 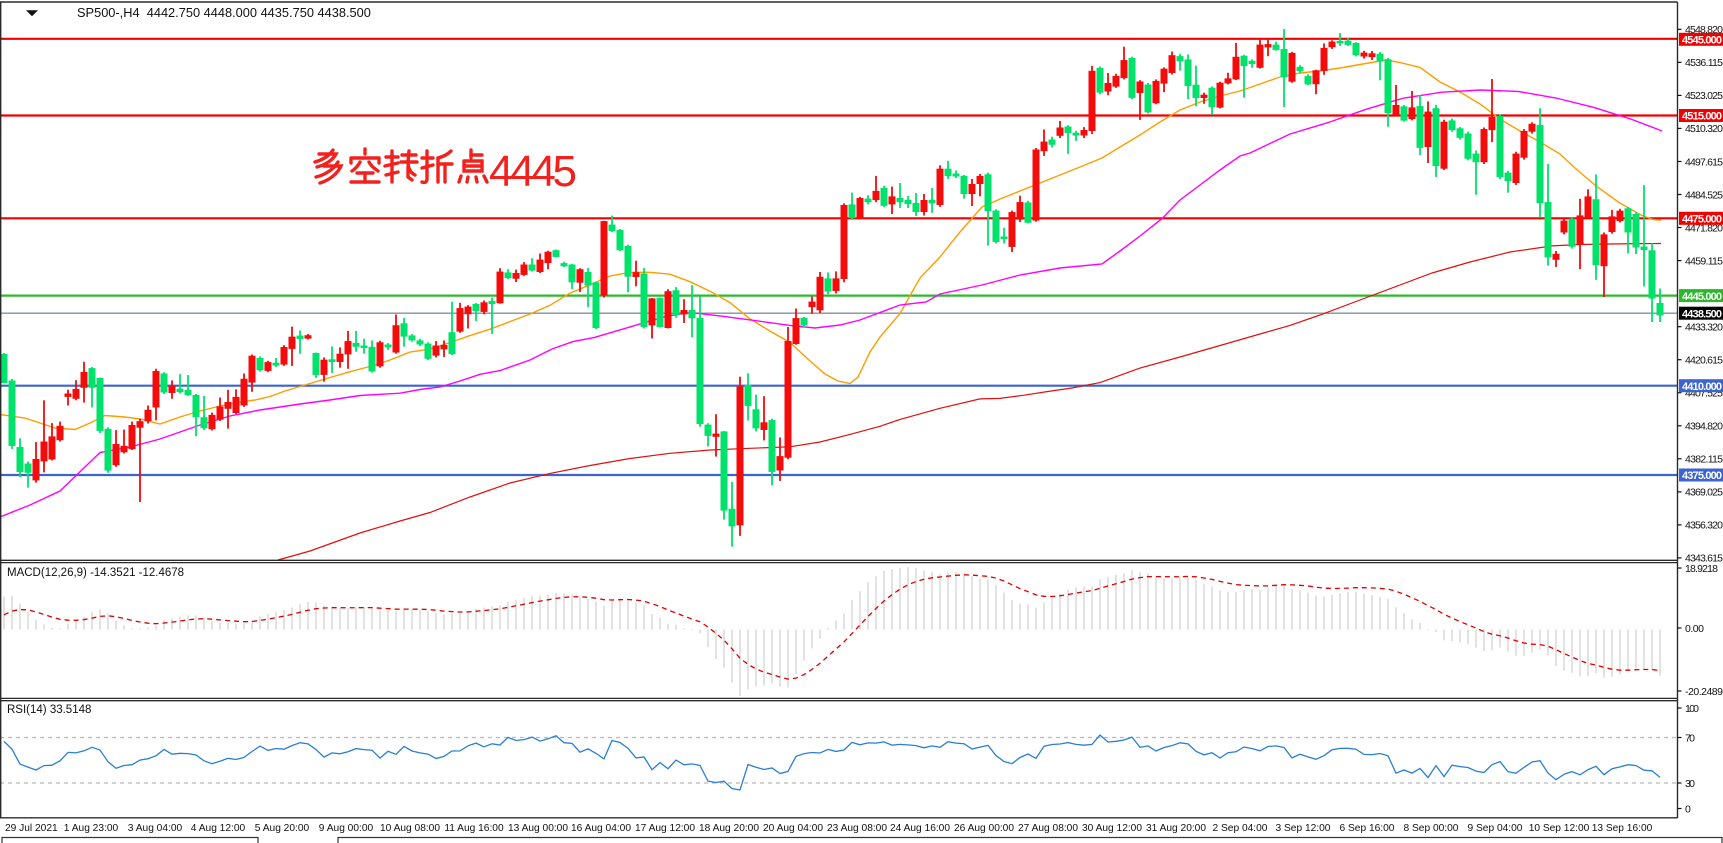 What do you see at coordinates (1702, 476) in the screenshot?
I see `svg-text: 4375.000` at bounding box center [1702, 476].